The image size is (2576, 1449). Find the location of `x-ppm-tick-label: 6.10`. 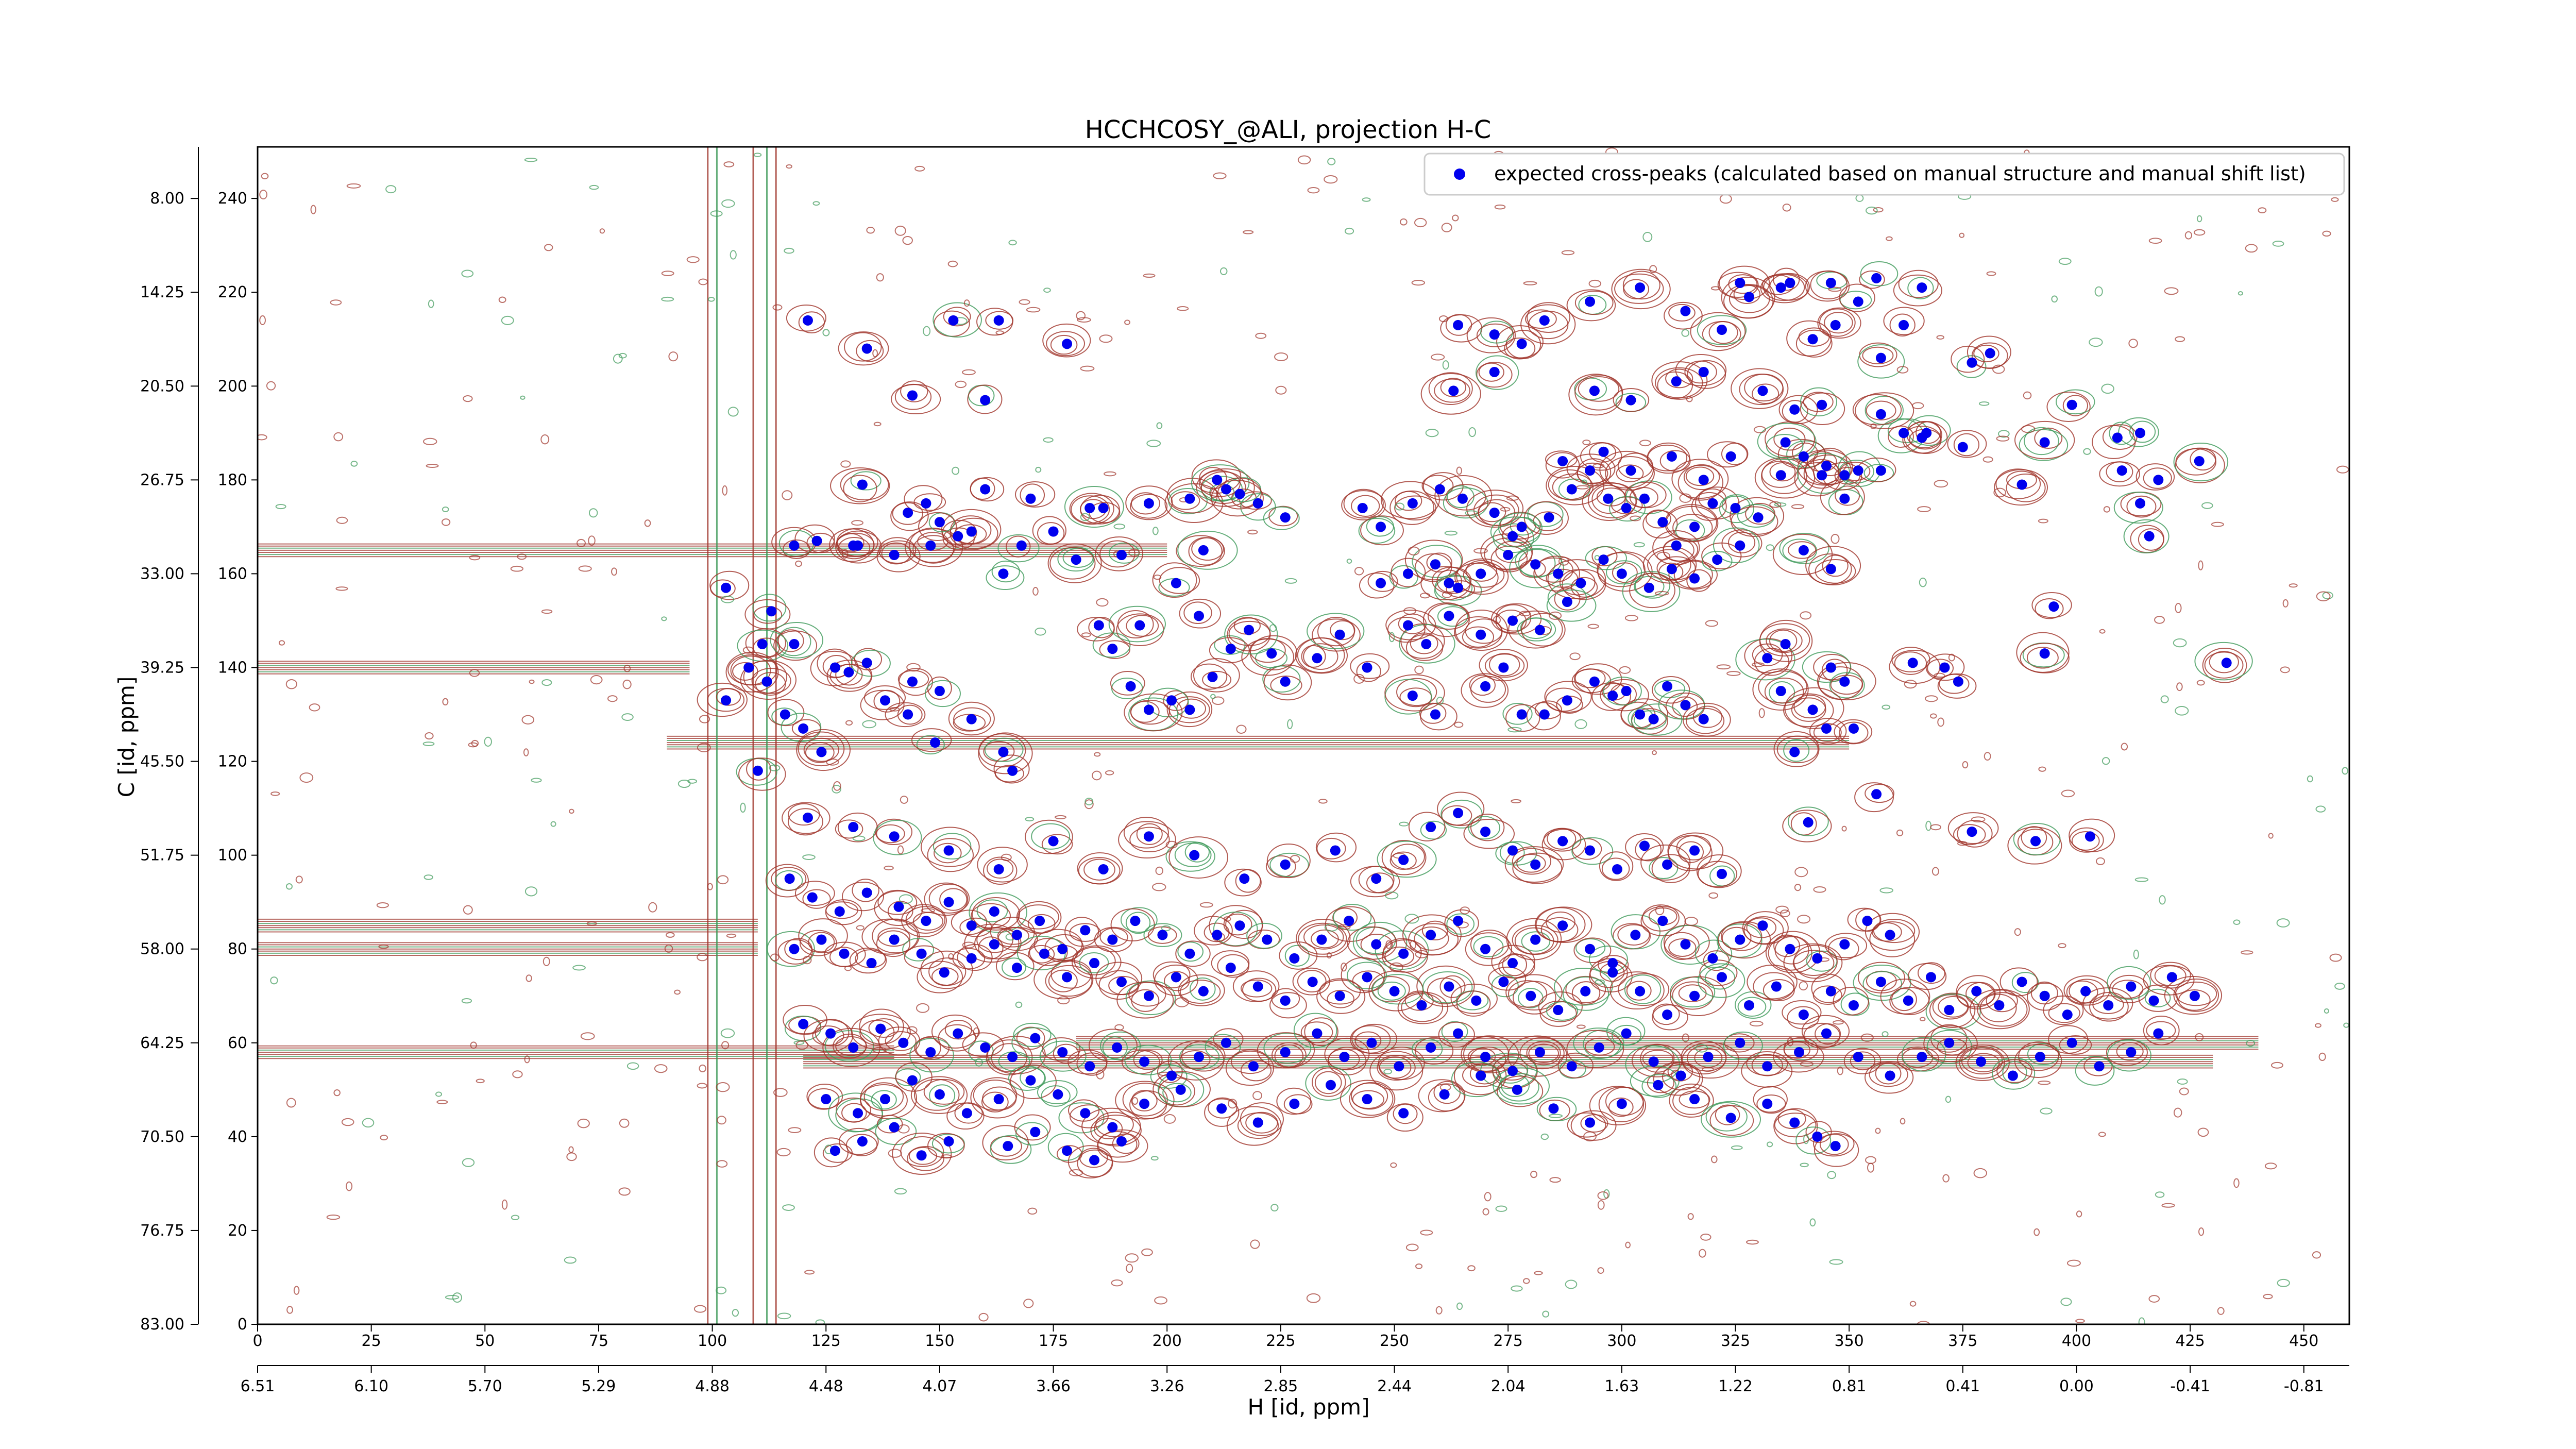

x-ppm-tick-label: 6.10 is located at coordinates (371, 1386).